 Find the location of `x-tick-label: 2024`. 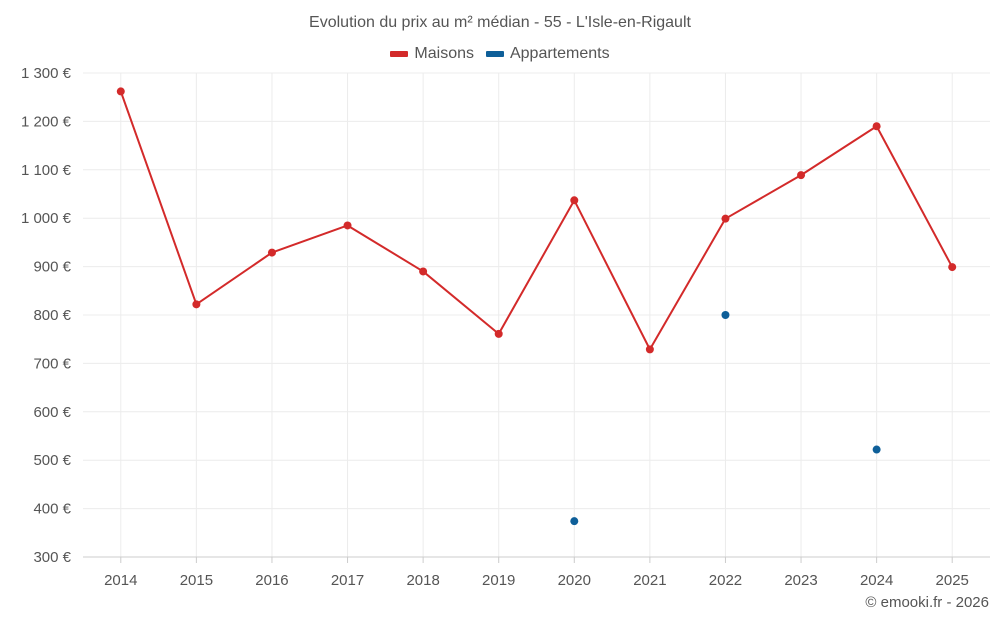

x-tick-label: 2024 is located at coordinates (876, 580).